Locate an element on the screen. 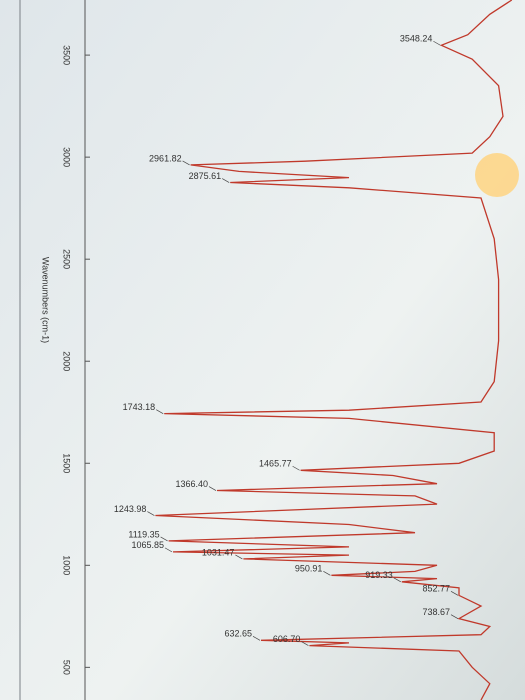 This screenshot has height=700, width=525. x-tick-label: 500 is located at coordinates (67, 667).